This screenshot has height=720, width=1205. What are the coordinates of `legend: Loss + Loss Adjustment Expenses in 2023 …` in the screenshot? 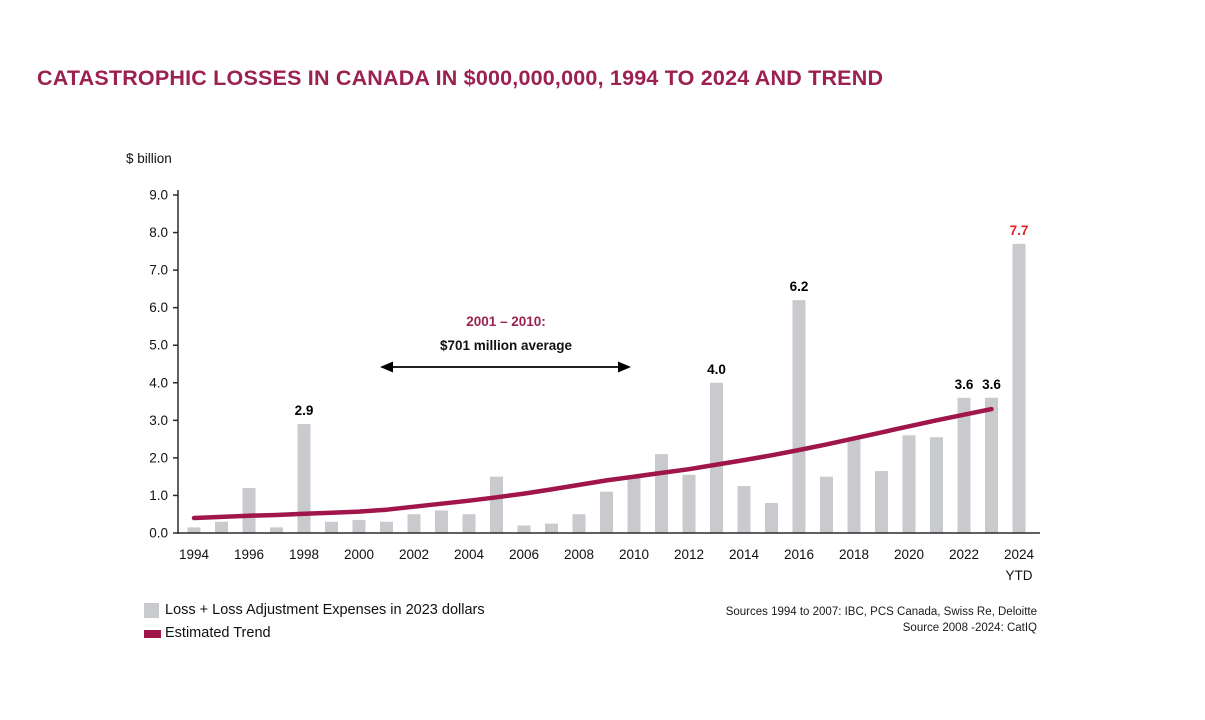 It's located at (314, 625).